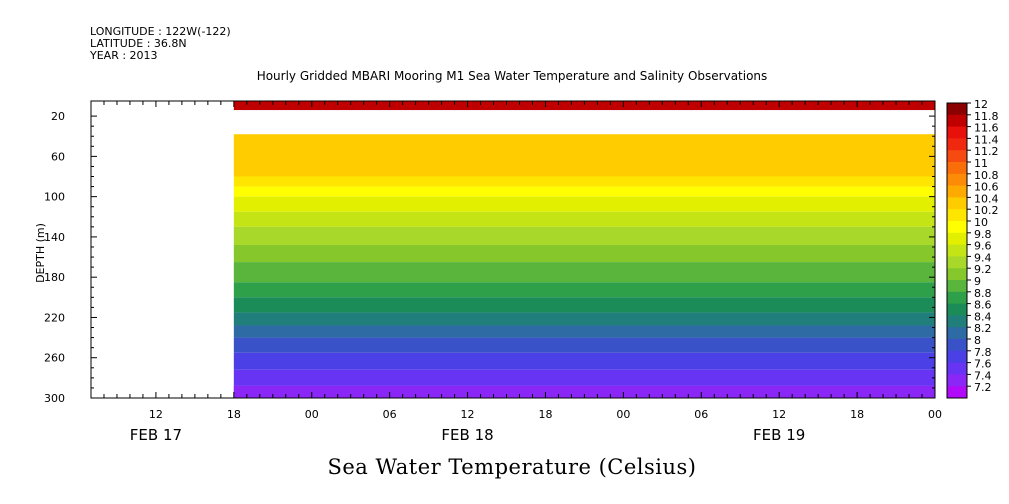 This screenshot has height=504, width=1009. I want to click on colorbar-level-label: 9, so click(977, 281).